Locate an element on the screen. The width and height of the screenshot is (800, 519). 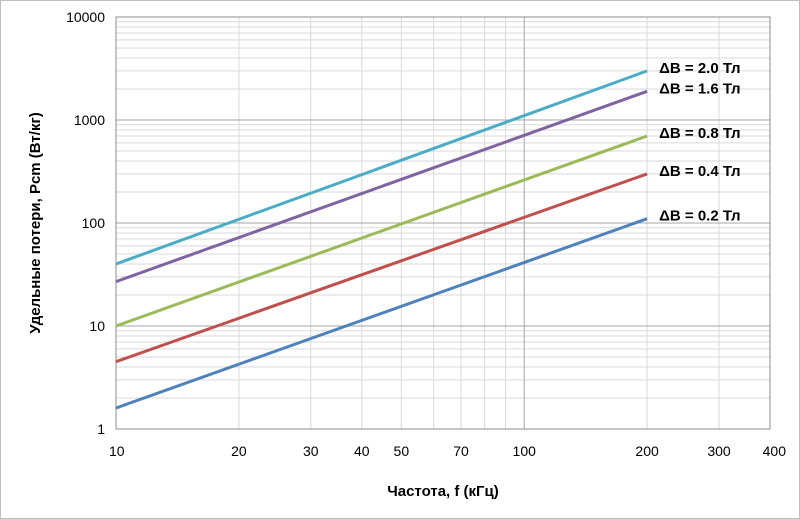
x-tick-label: 400 is located at coordinates (775, 451).